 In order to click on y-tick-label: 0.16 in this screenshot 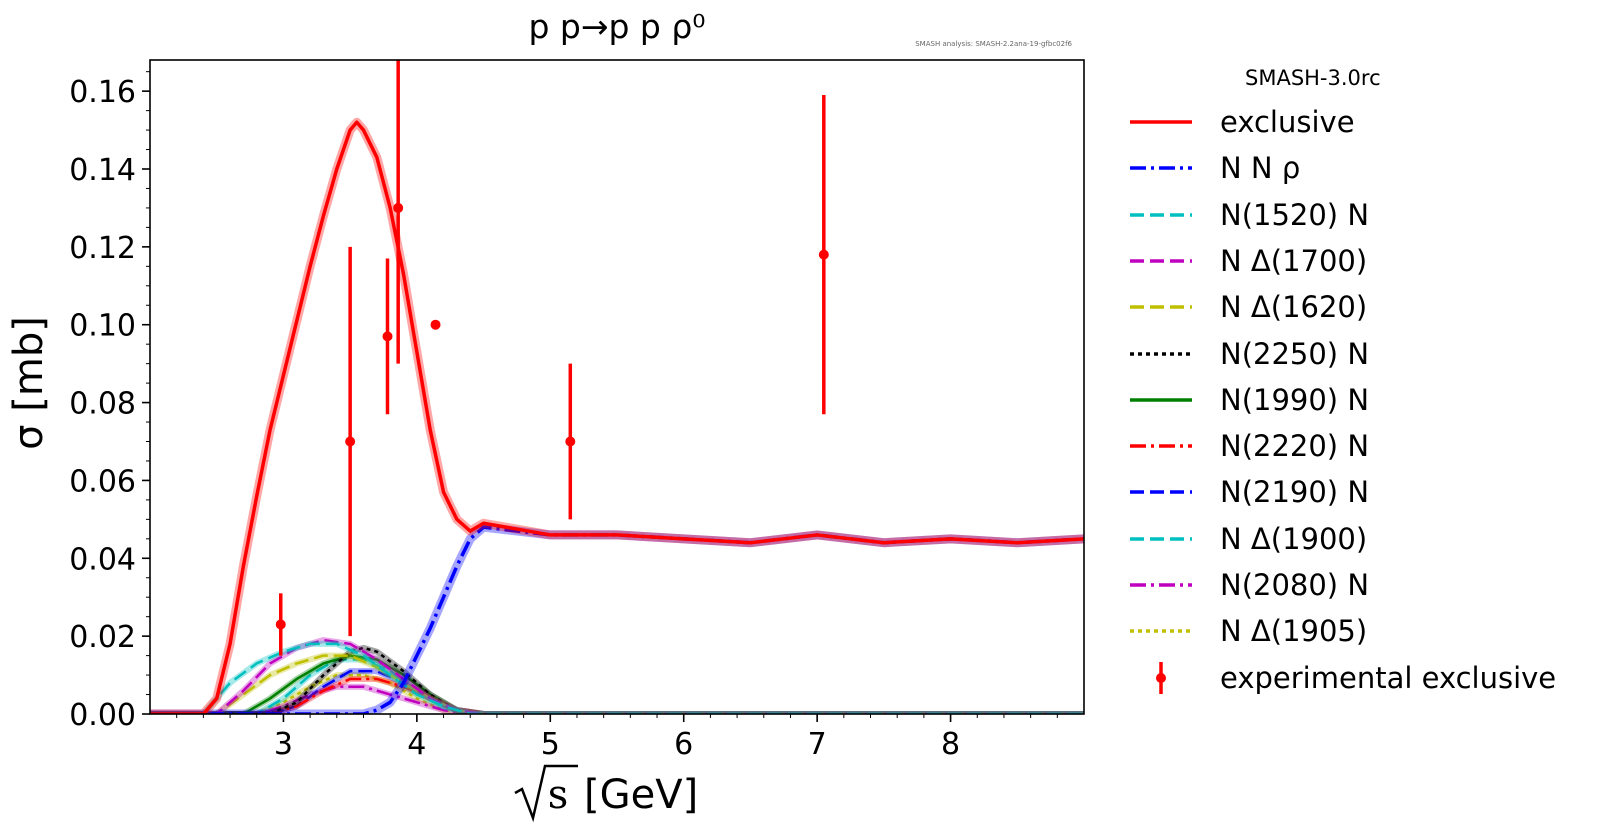, I will do `click(102, 92)`.